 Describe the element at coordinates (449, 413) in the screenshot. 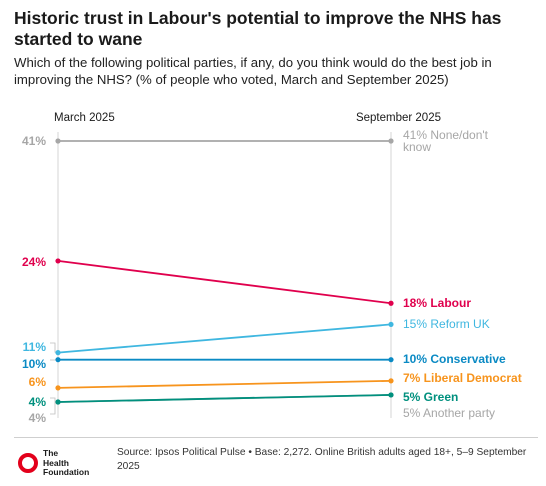

I see `end-label-6: 5% Another party` at that location.